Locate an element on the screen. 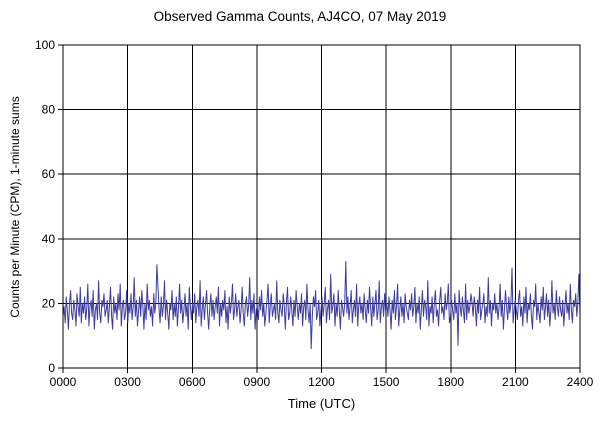 The image size is (600, 428). y-tick-label: 60 is located at coordinates (49, 174).